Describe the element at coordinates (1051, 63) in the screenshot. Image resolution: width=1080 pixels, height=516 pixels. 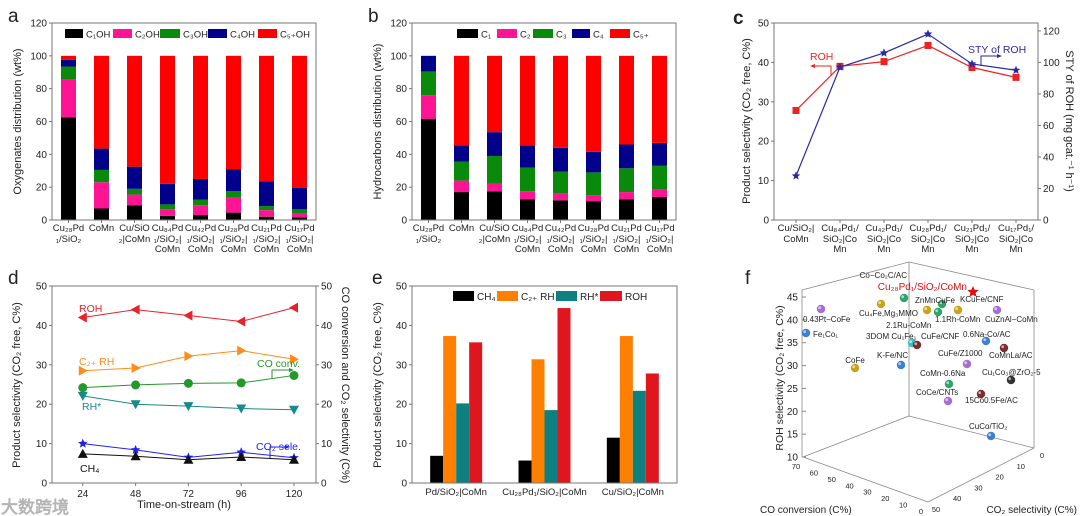
I see `y2-axis-tick-label: 100` at that location.